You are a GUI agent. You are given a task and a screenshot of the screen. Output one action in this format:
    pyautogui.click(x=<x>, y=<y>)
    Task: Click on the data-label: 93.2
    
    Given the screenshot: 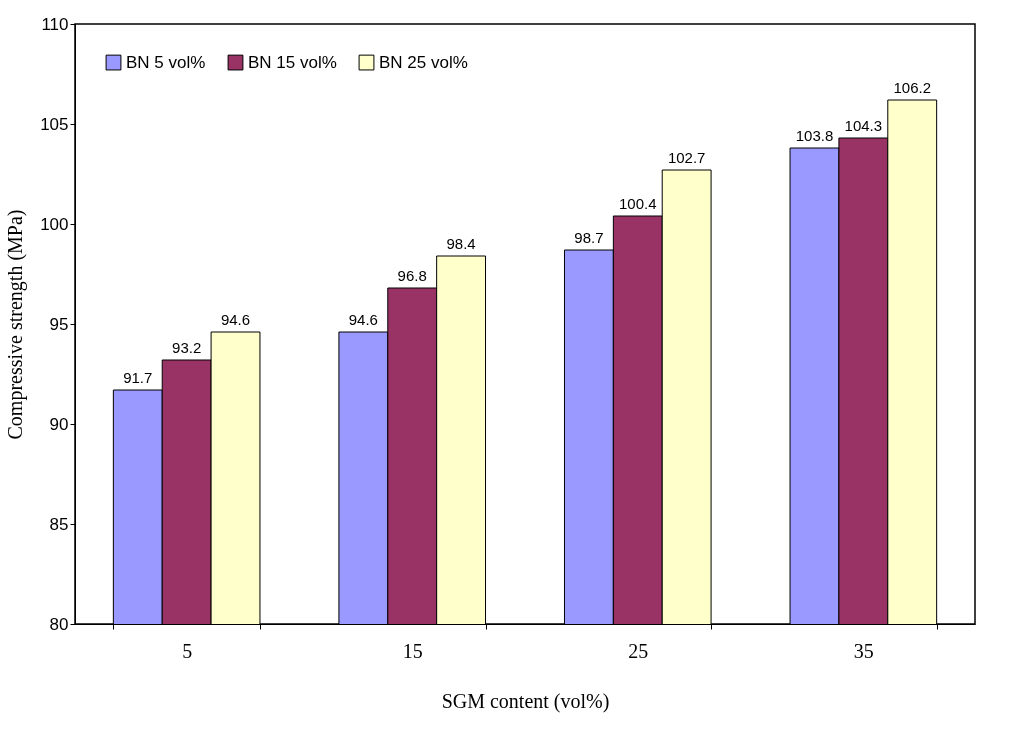 What is the action you would take?
    pyautogui.click(x=187, y=347)
    